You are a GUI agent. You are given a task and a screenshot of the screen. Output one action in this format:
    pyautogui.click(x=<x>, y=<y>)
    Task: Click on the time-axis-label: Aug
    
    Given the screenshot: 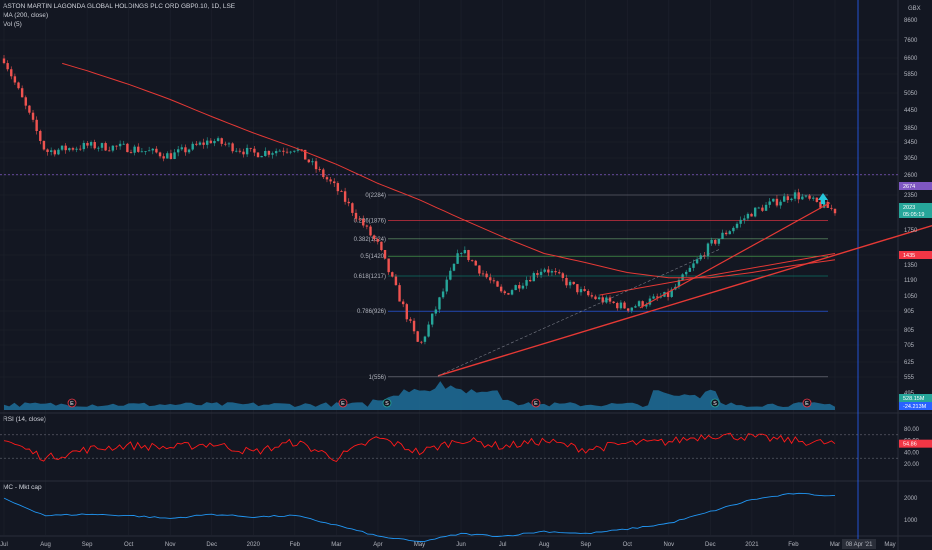 What is the action you would take?
    pyautogui.click(x=45, y=545)
    